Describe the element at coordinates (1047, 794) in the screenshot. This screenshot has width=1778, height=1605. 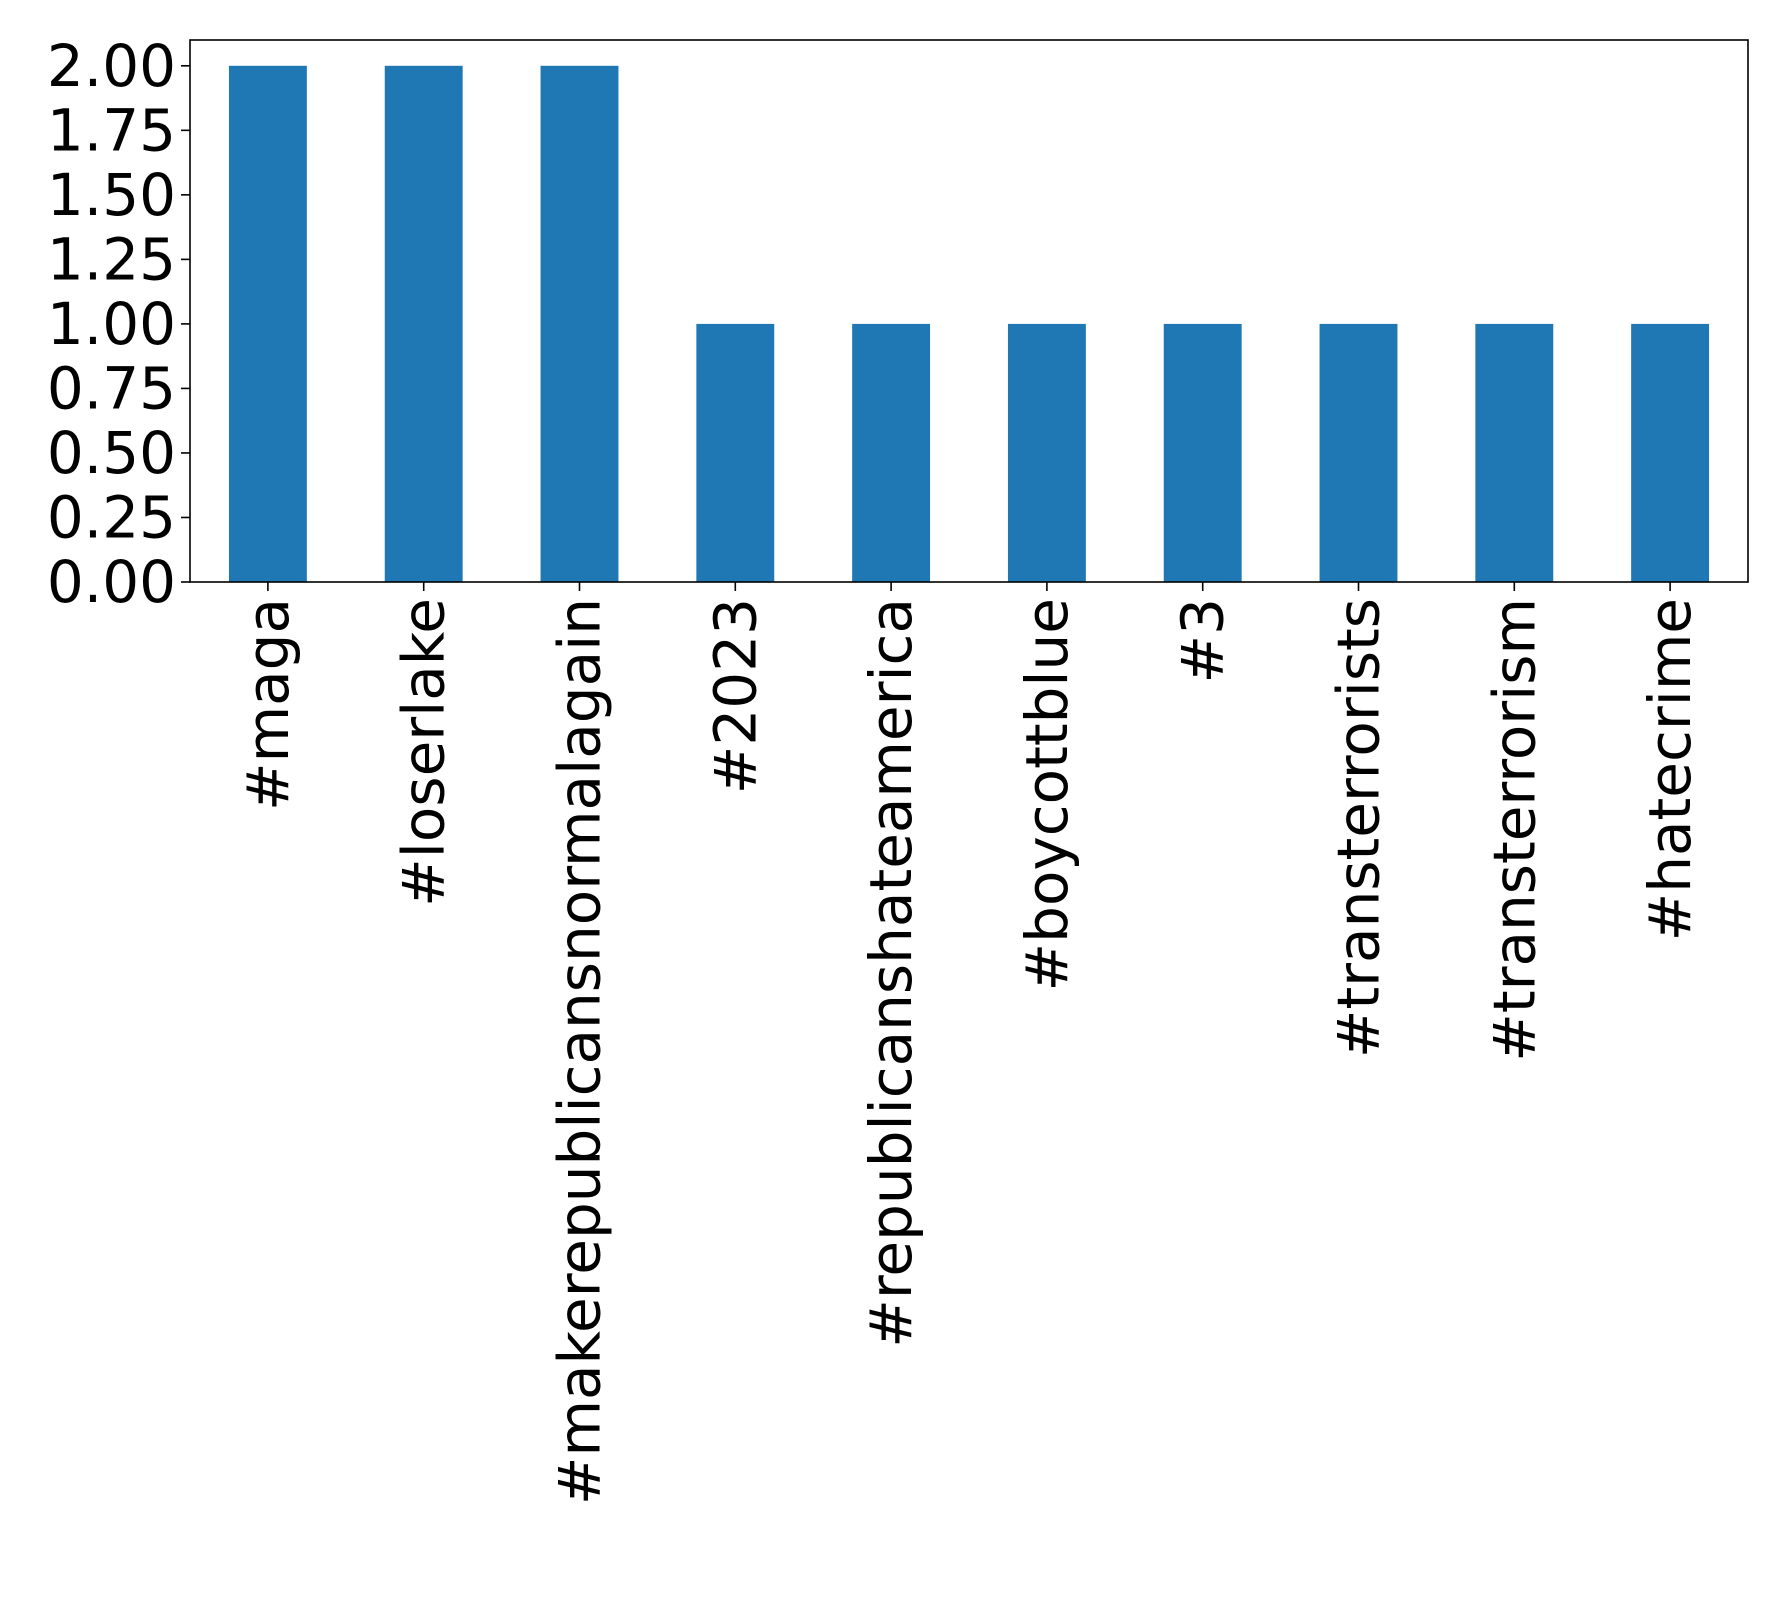
I see `x-tick-label-5: #boycottblue` at that location.